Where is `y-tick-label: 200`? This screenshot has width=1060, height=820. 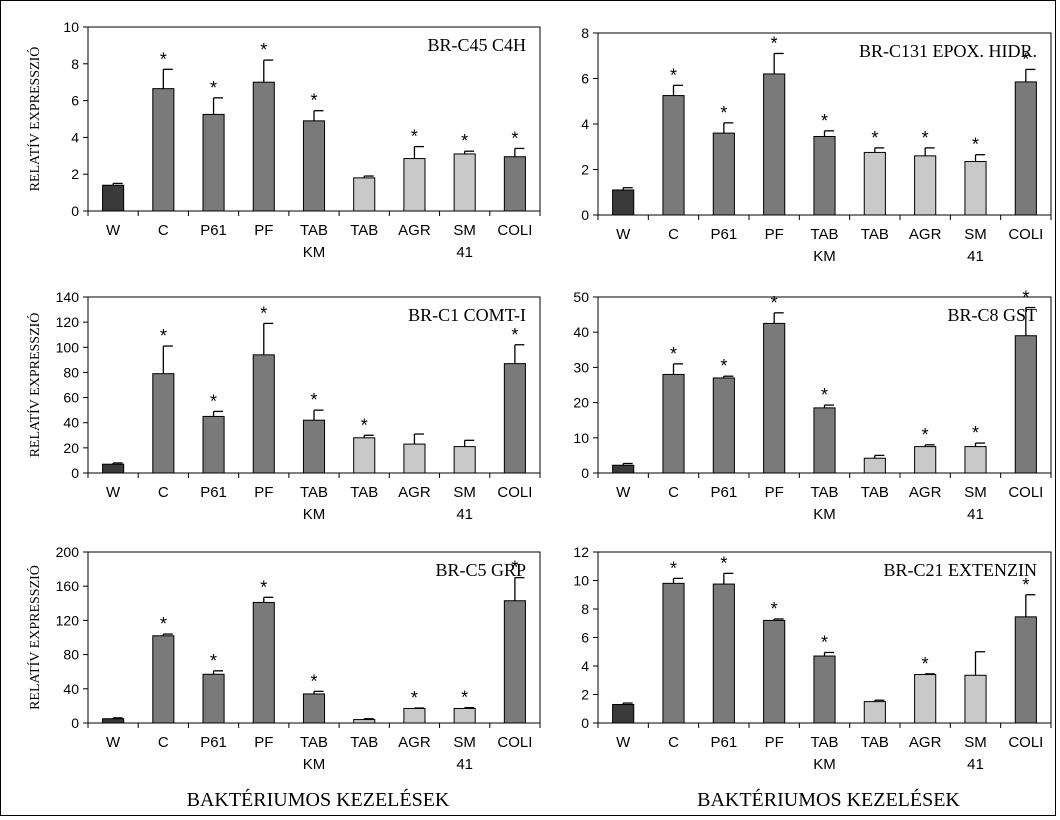
y-tick-label: 200 is located at coordinates (68, 552).